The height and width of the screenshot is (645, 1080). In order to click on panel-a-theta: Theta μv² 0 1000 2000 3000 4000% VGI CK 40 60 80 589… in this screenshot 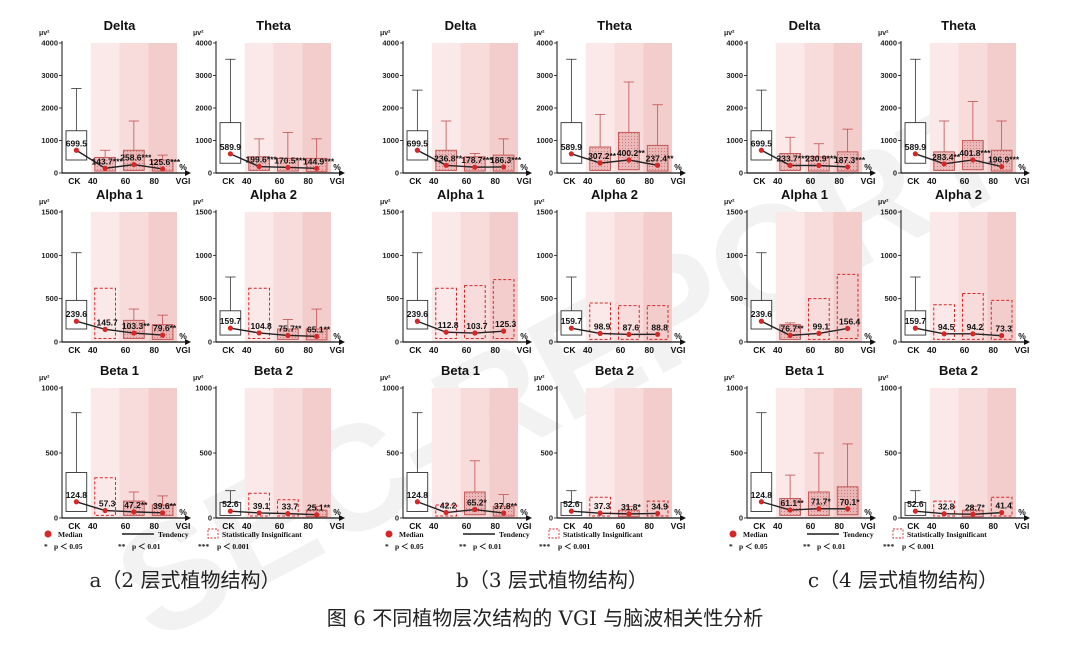, I will do `click(269, 102)`.